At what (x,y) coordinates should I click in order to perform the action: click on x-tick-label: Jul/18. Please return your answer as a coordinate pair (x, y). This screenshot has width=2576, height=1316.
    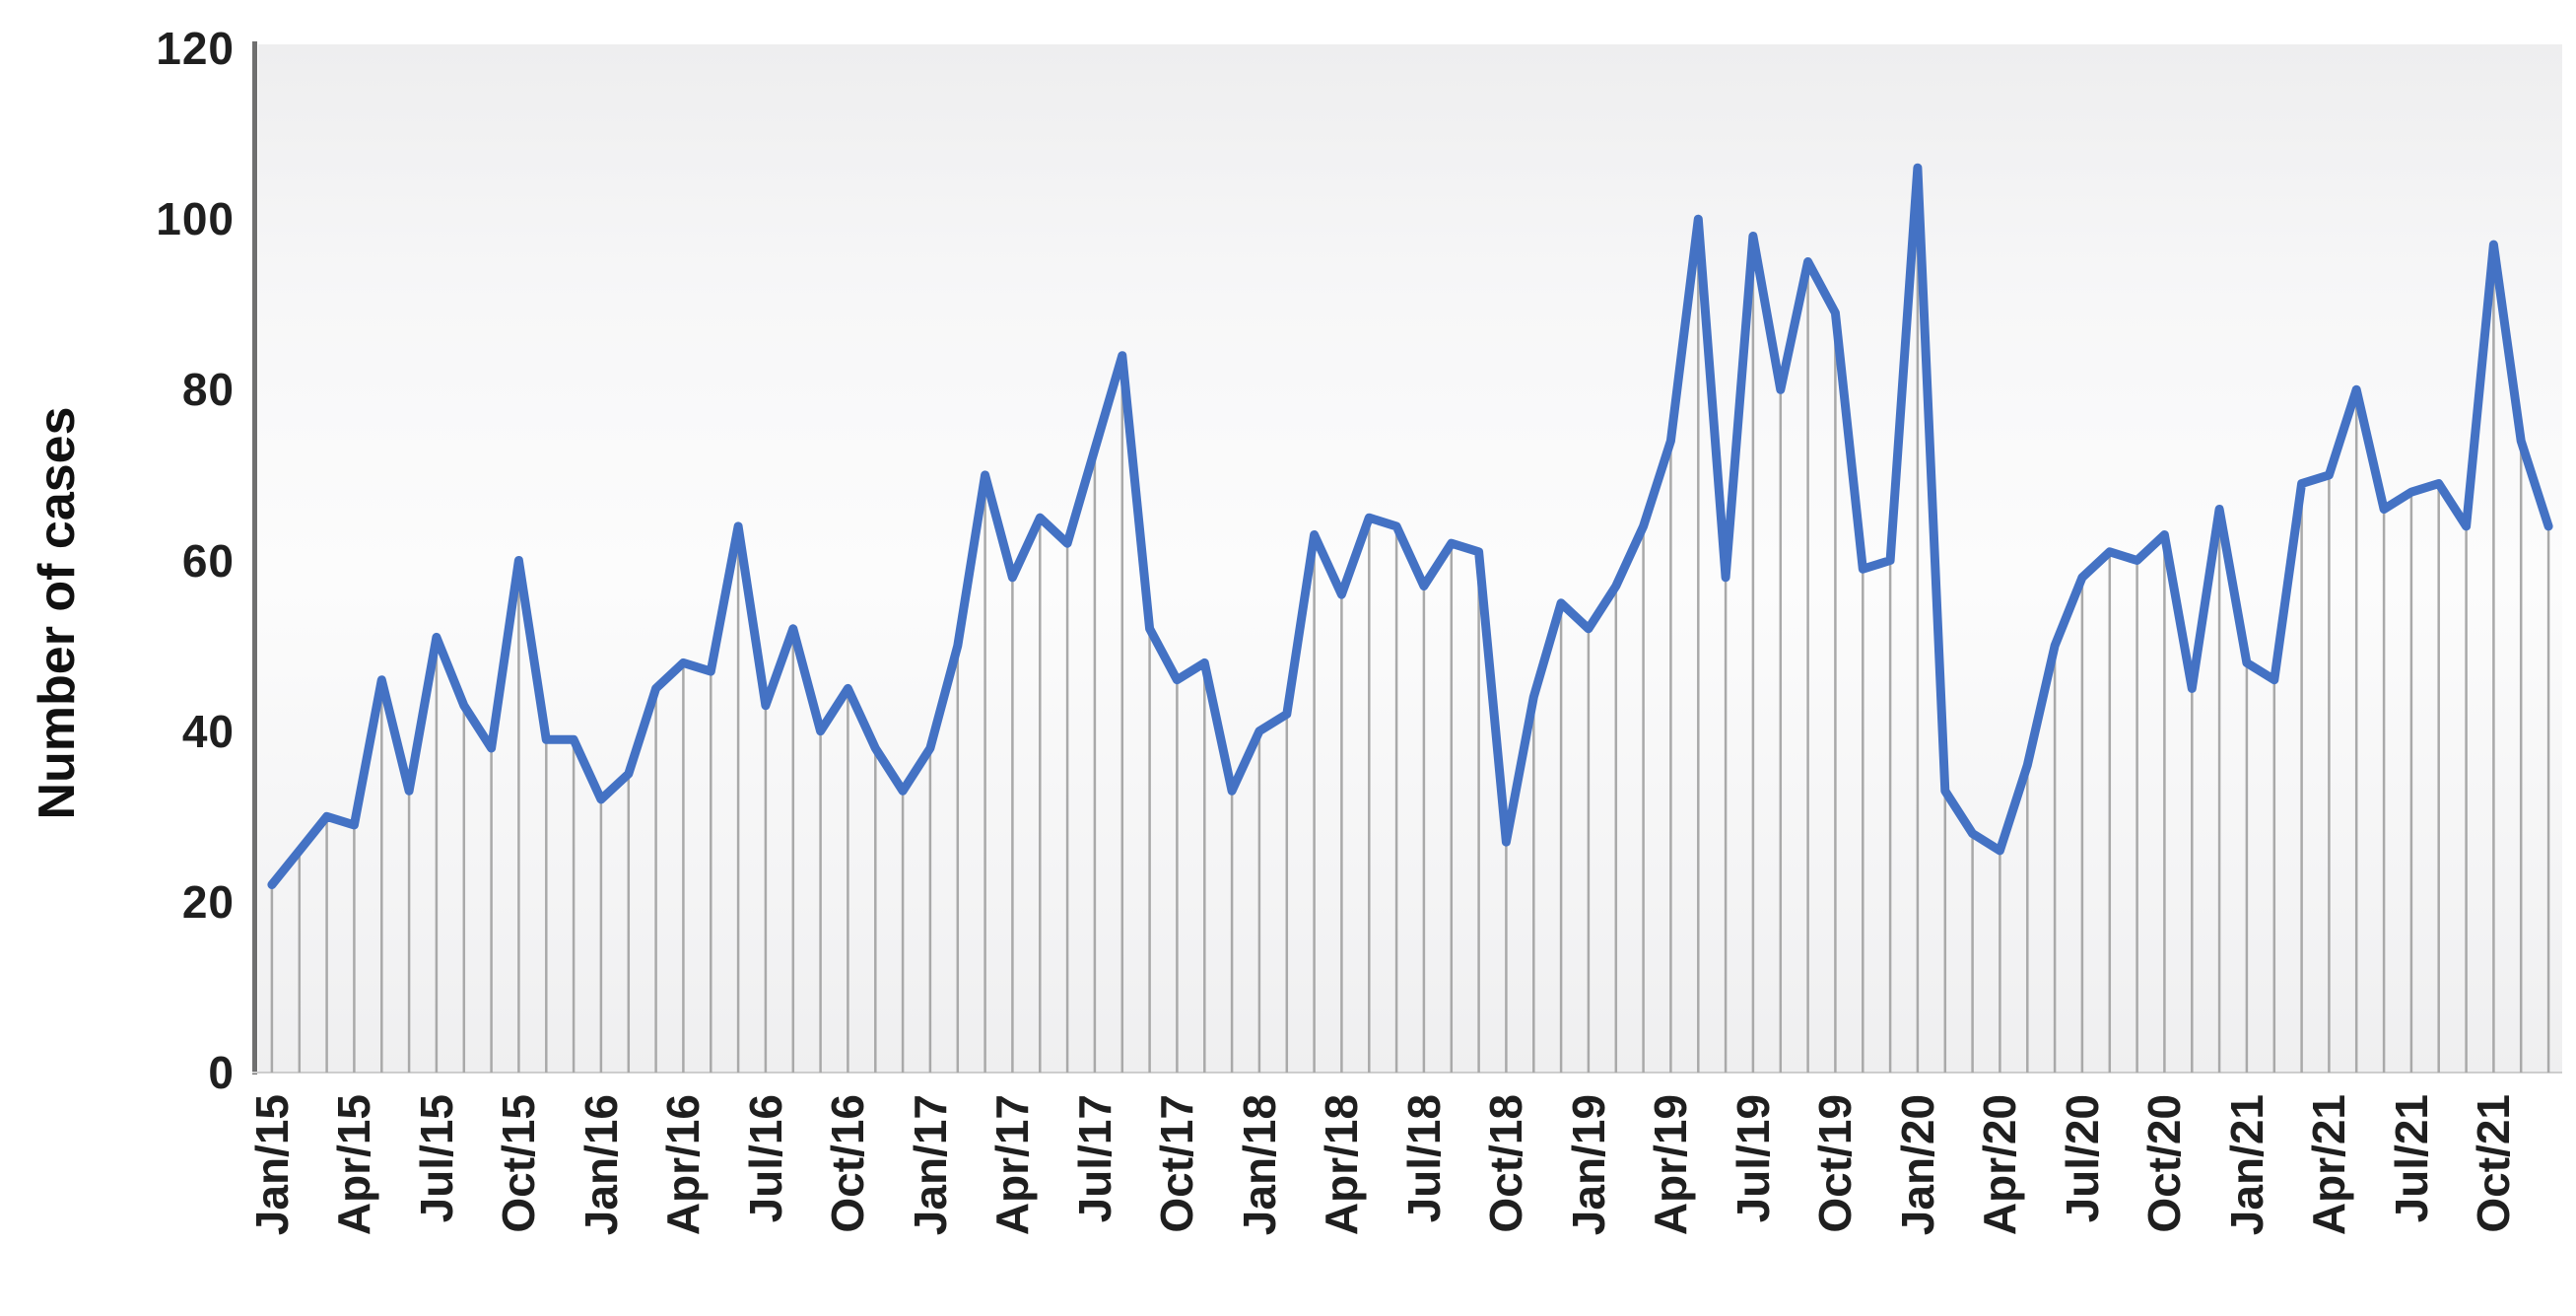
    Looking at the image, I should click on (1423, 1158).